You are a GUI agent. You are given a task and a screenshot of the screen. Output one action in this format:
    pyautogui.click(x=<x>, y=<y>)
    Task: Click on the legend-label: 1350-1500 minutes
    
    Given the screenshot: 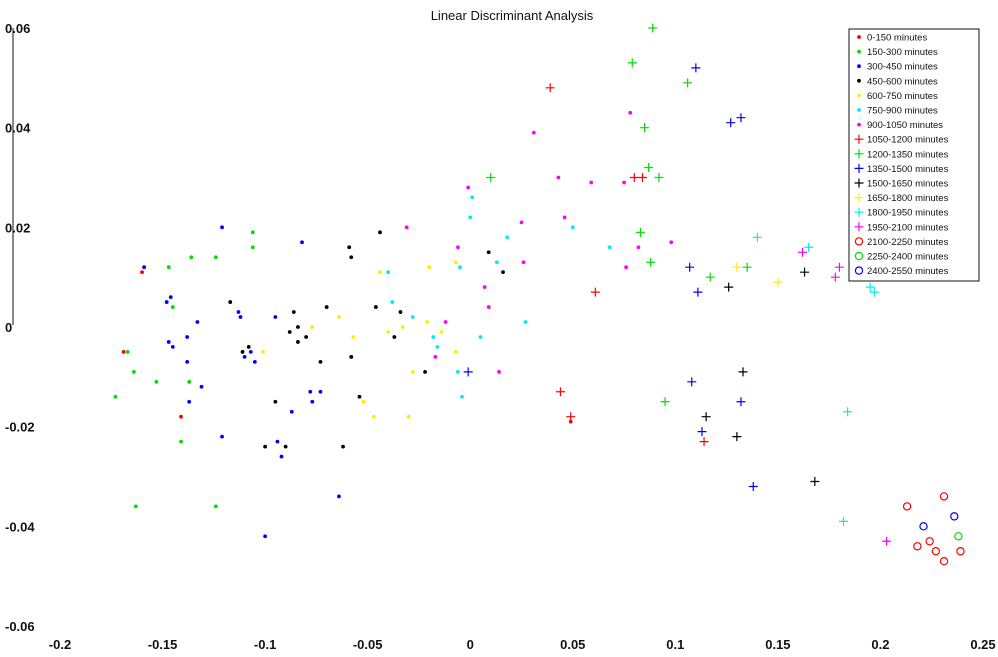 What is the action you would take?
    pyautogui.click(x=908, y=169)
    